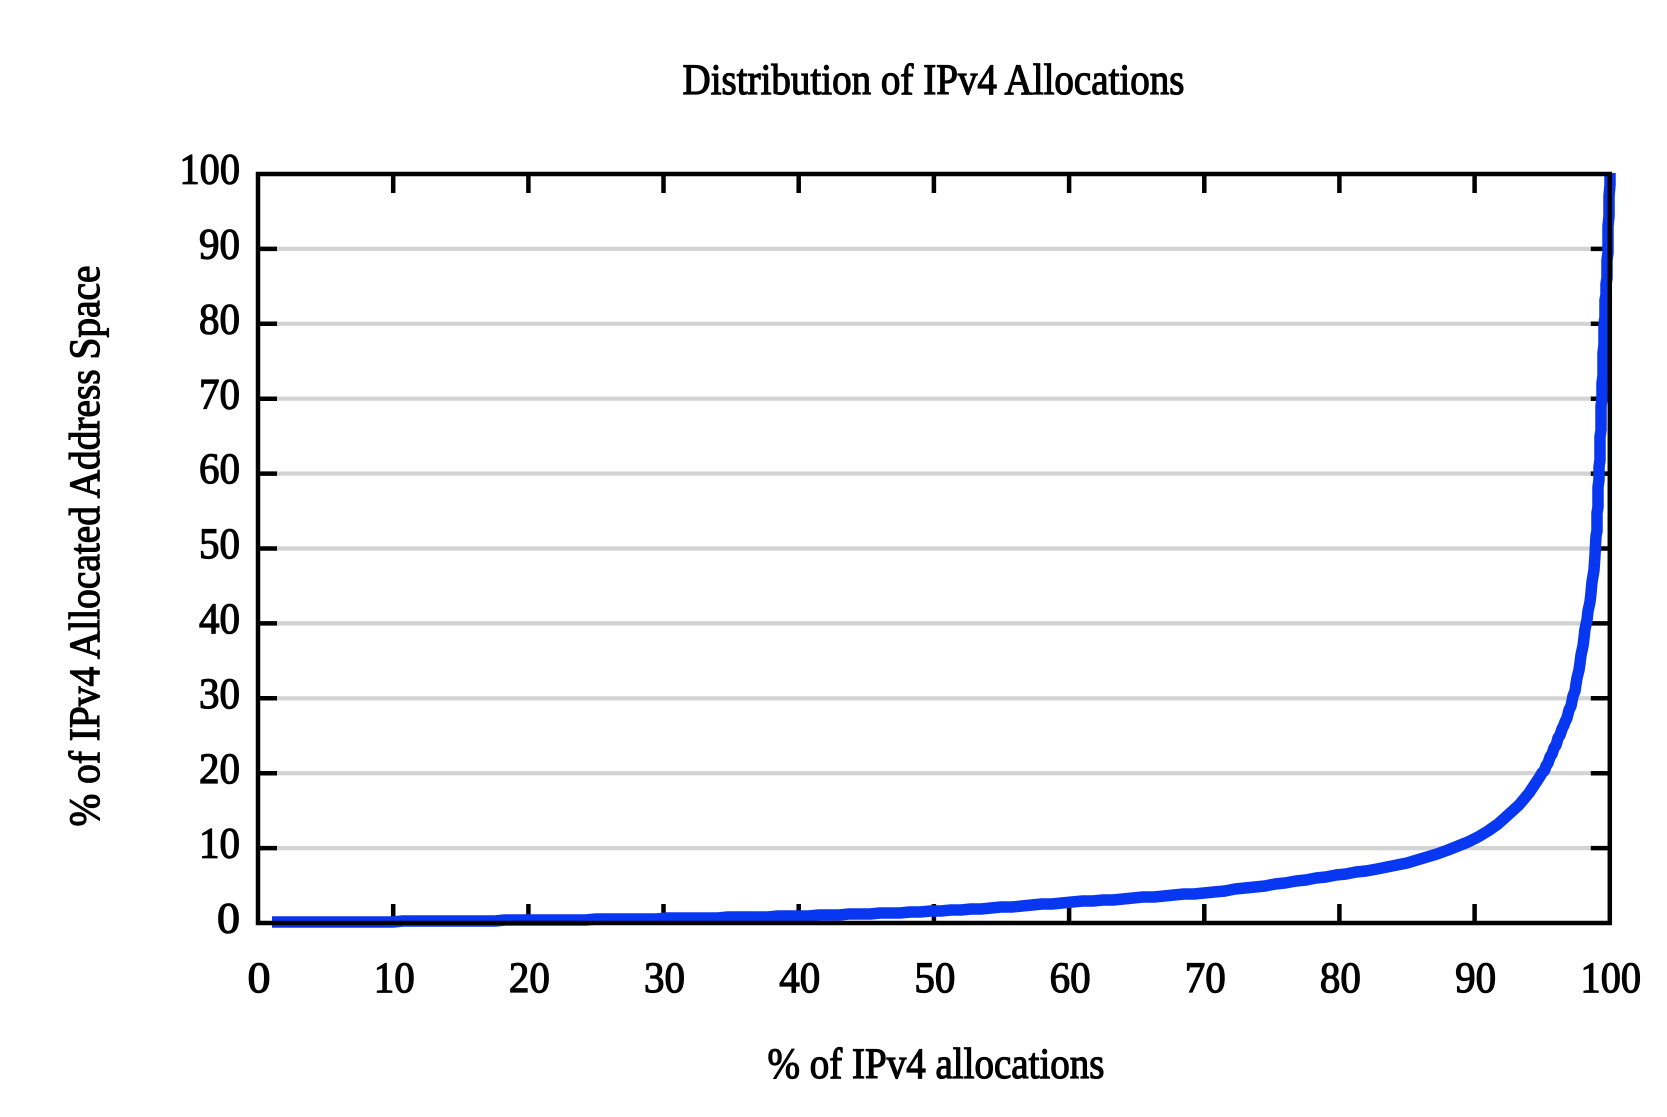  I want to click on svg-text:Distribution of IPv4 Allocatio: Distribution of IPv4 Allocations, so click(934, 80).